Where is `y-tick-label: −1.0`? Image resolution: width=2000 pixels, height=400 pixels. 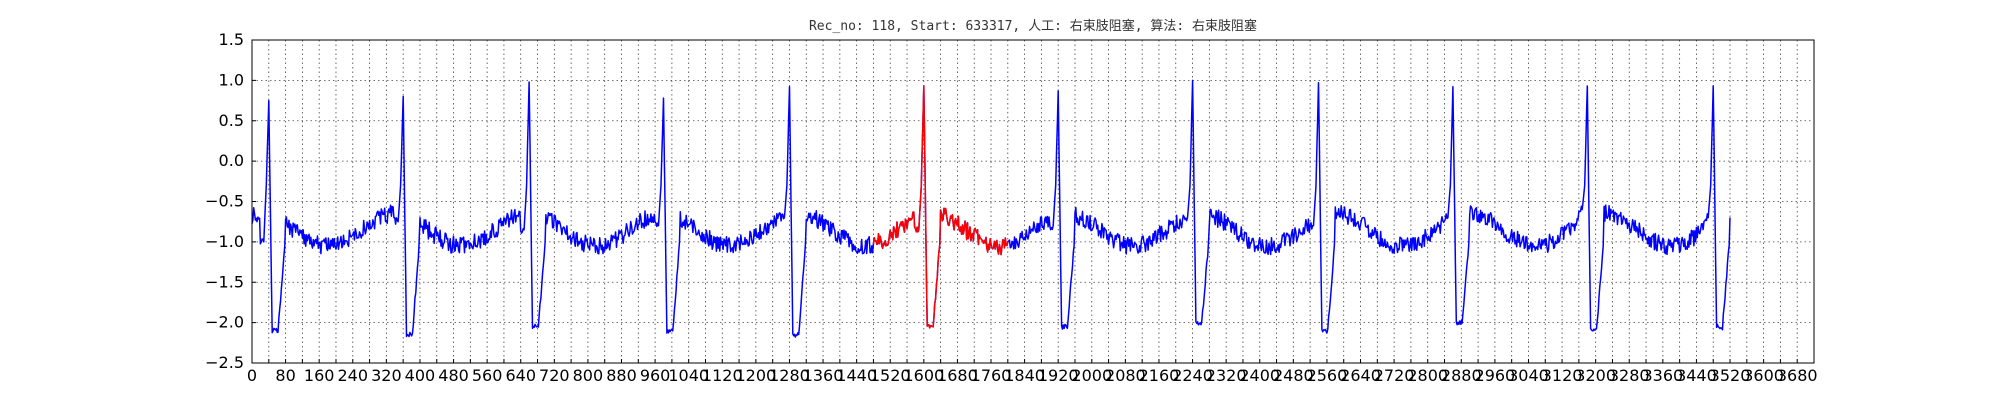 y-tick-label: −1.0 is located at coordinates (224, 241).